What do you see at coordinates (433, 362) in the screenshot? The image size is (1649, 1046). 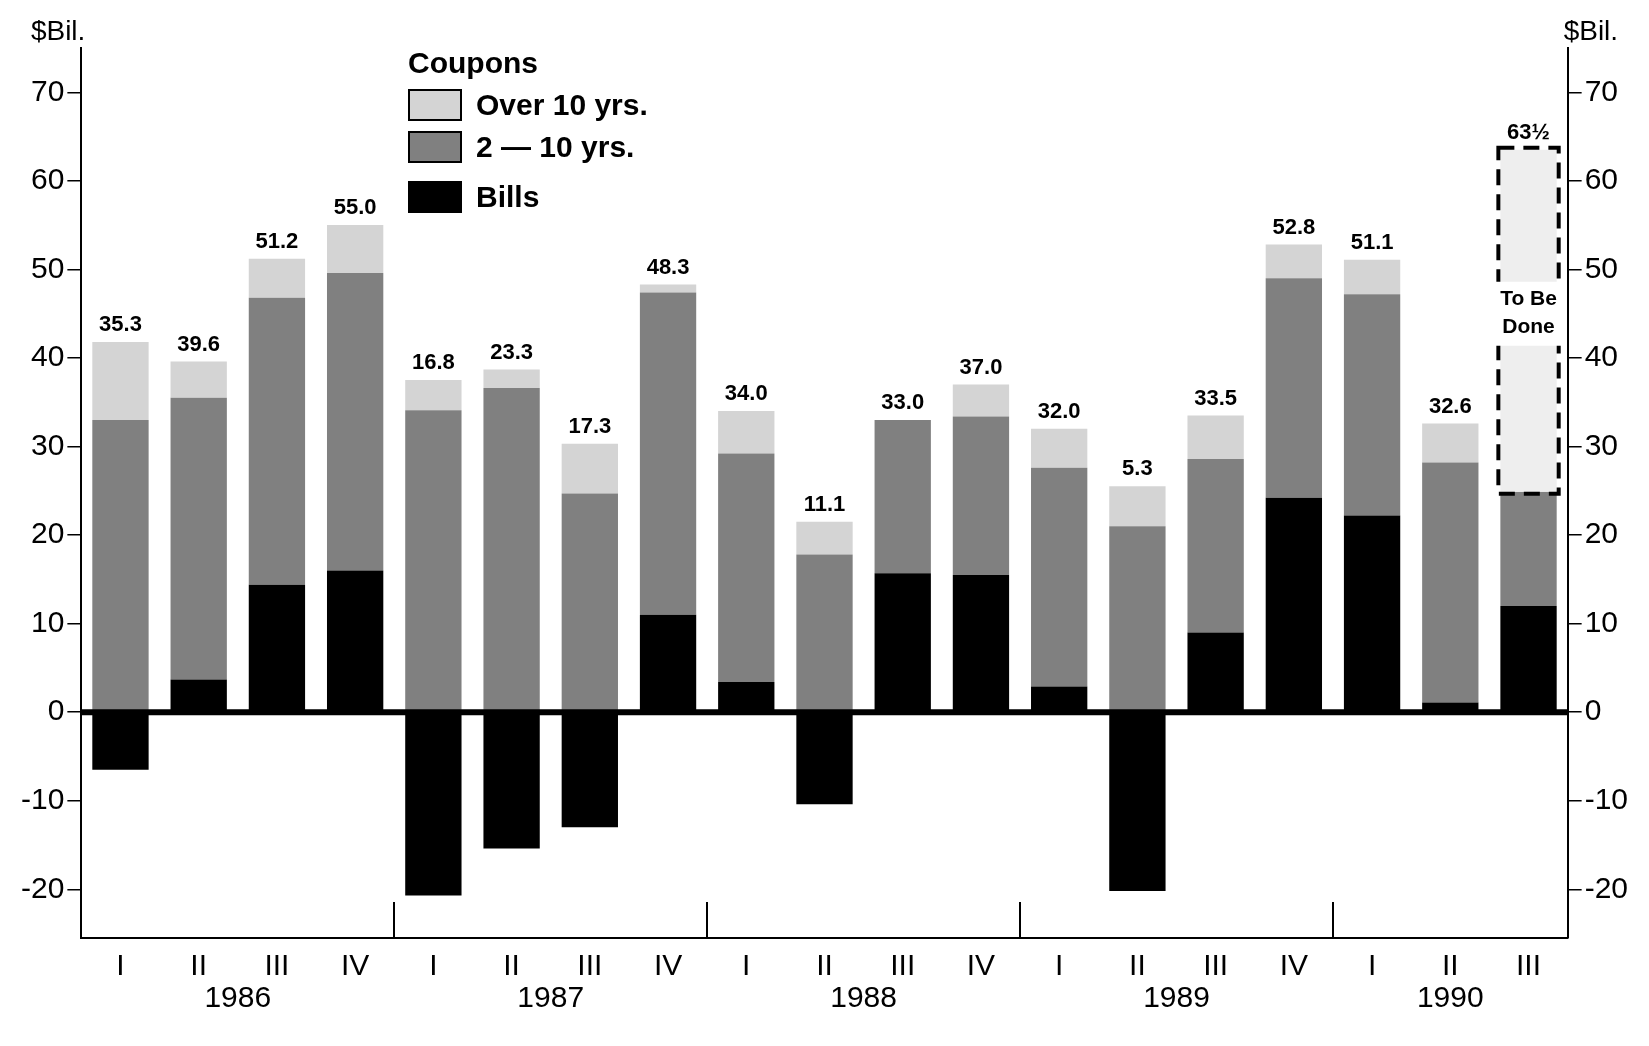 I see `total-label: 16.8` at bounding box center [433, 362].